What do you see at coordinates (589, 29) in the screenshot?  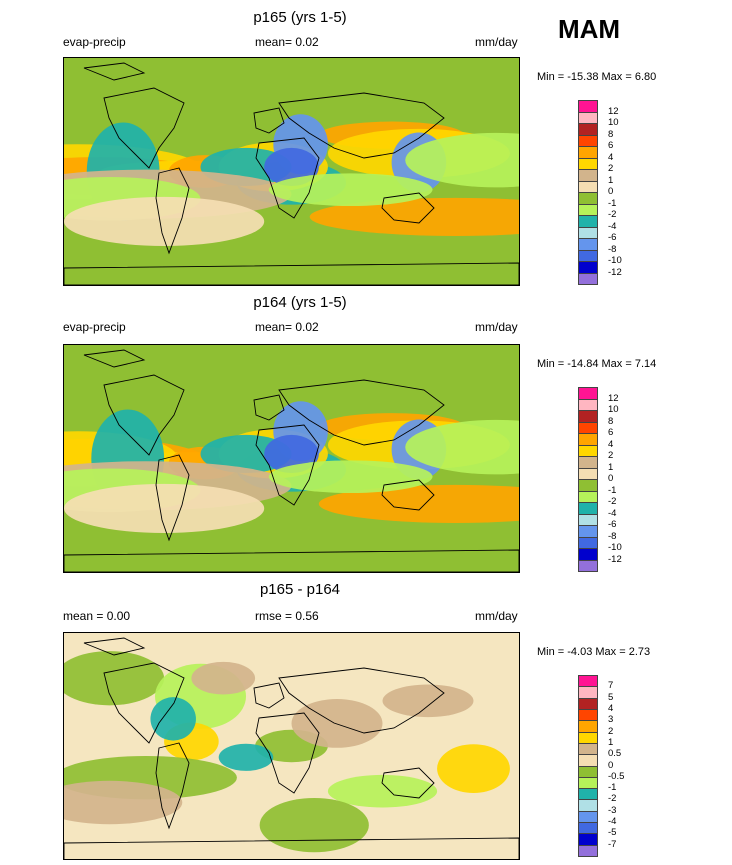 I see `season-label: MAM` at bounding box center [589, 29].